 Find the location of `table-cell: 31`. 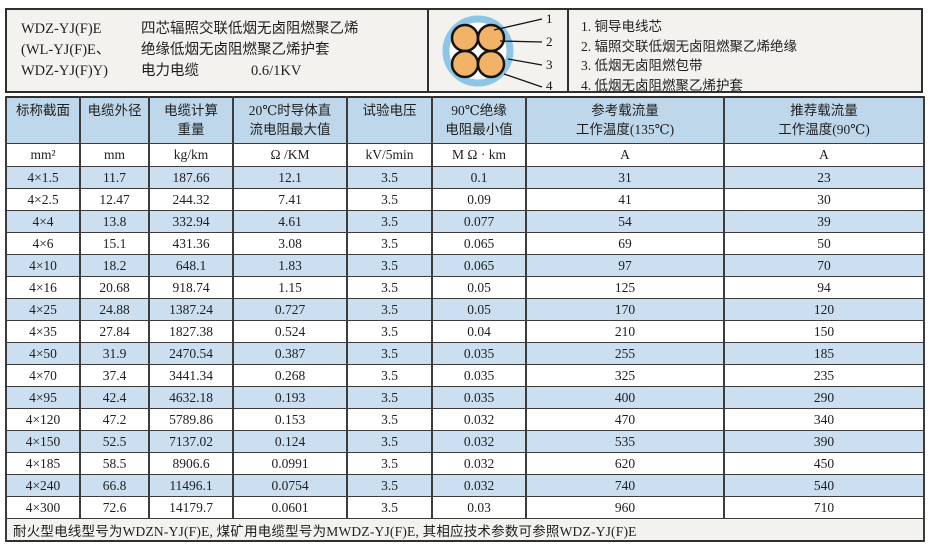

table-cell: 31 is located at coordinates (625, 177).